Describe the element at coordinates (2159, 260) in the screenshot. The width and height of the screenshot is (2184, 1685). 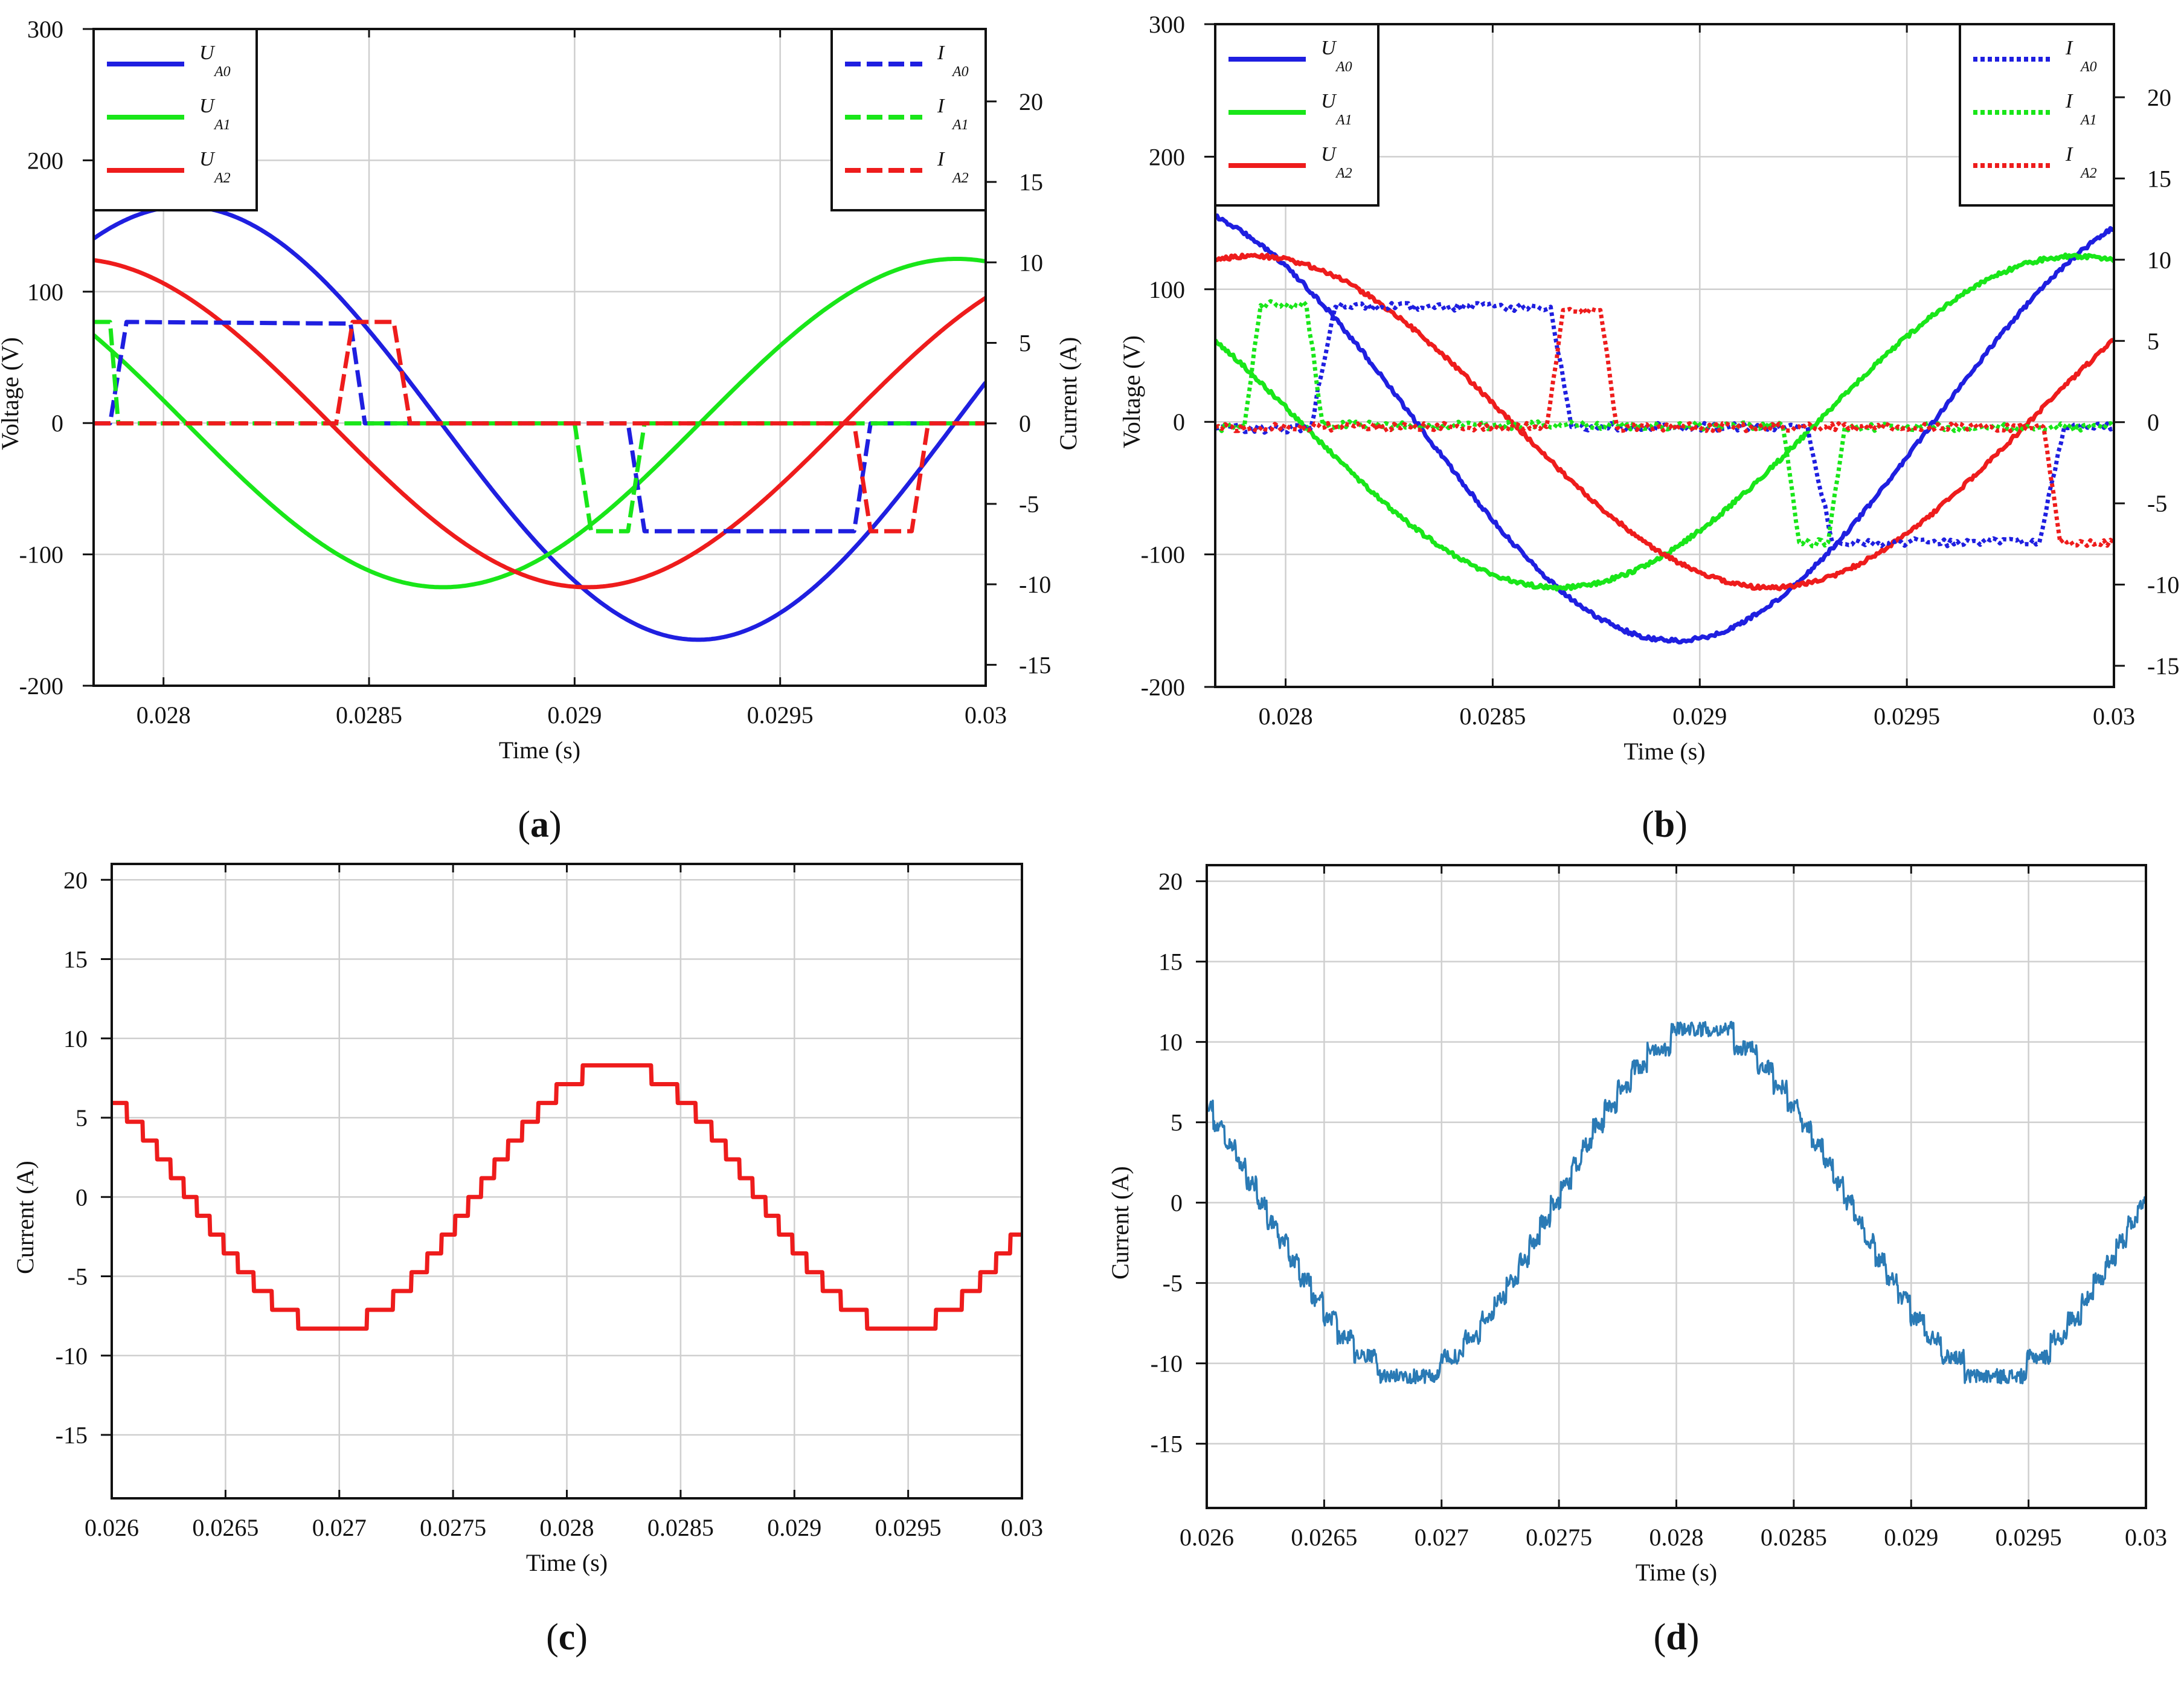
I see `y2-tick-label: 10` at that location.